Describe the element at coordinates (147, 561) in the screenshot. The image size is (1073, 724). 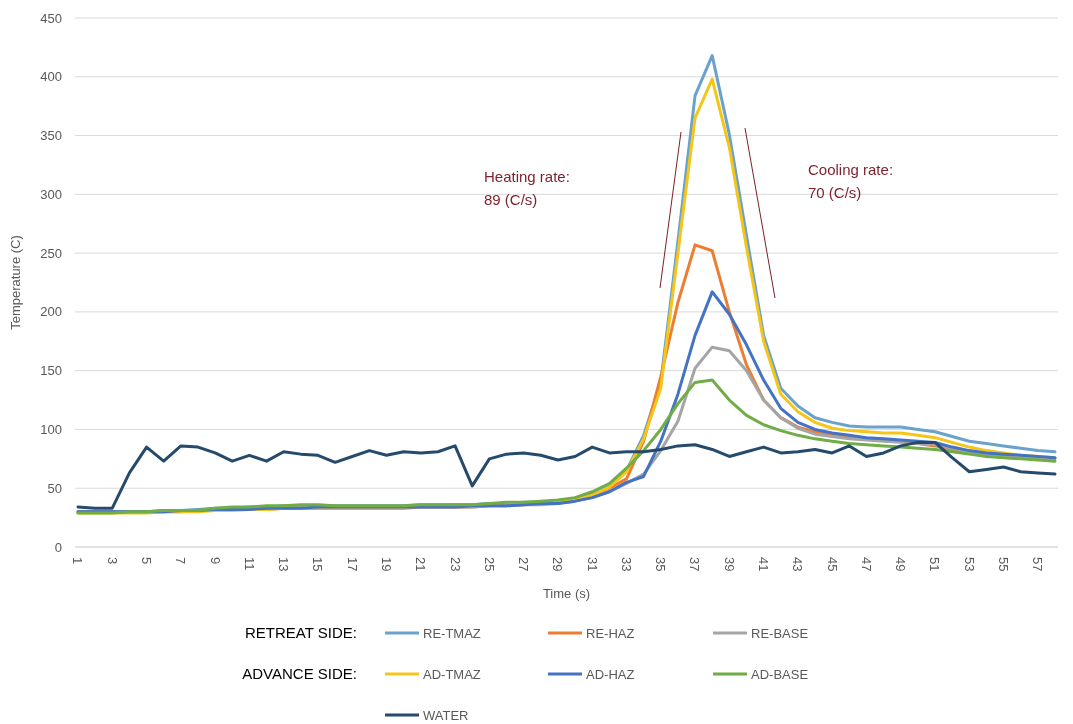
I see `x-tick-label: 5` at that location.